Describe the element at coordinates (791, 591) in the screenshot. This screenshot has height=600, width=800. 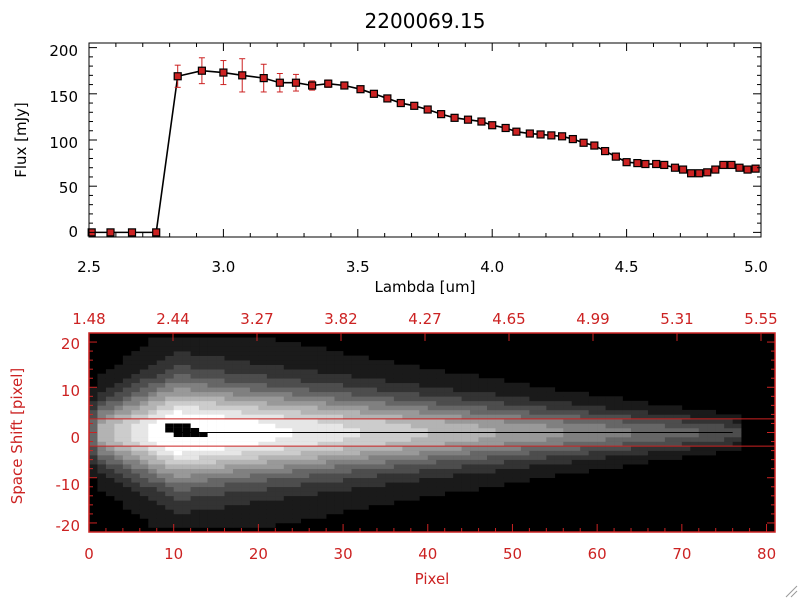
I see `resize-grip-icon` at that location.